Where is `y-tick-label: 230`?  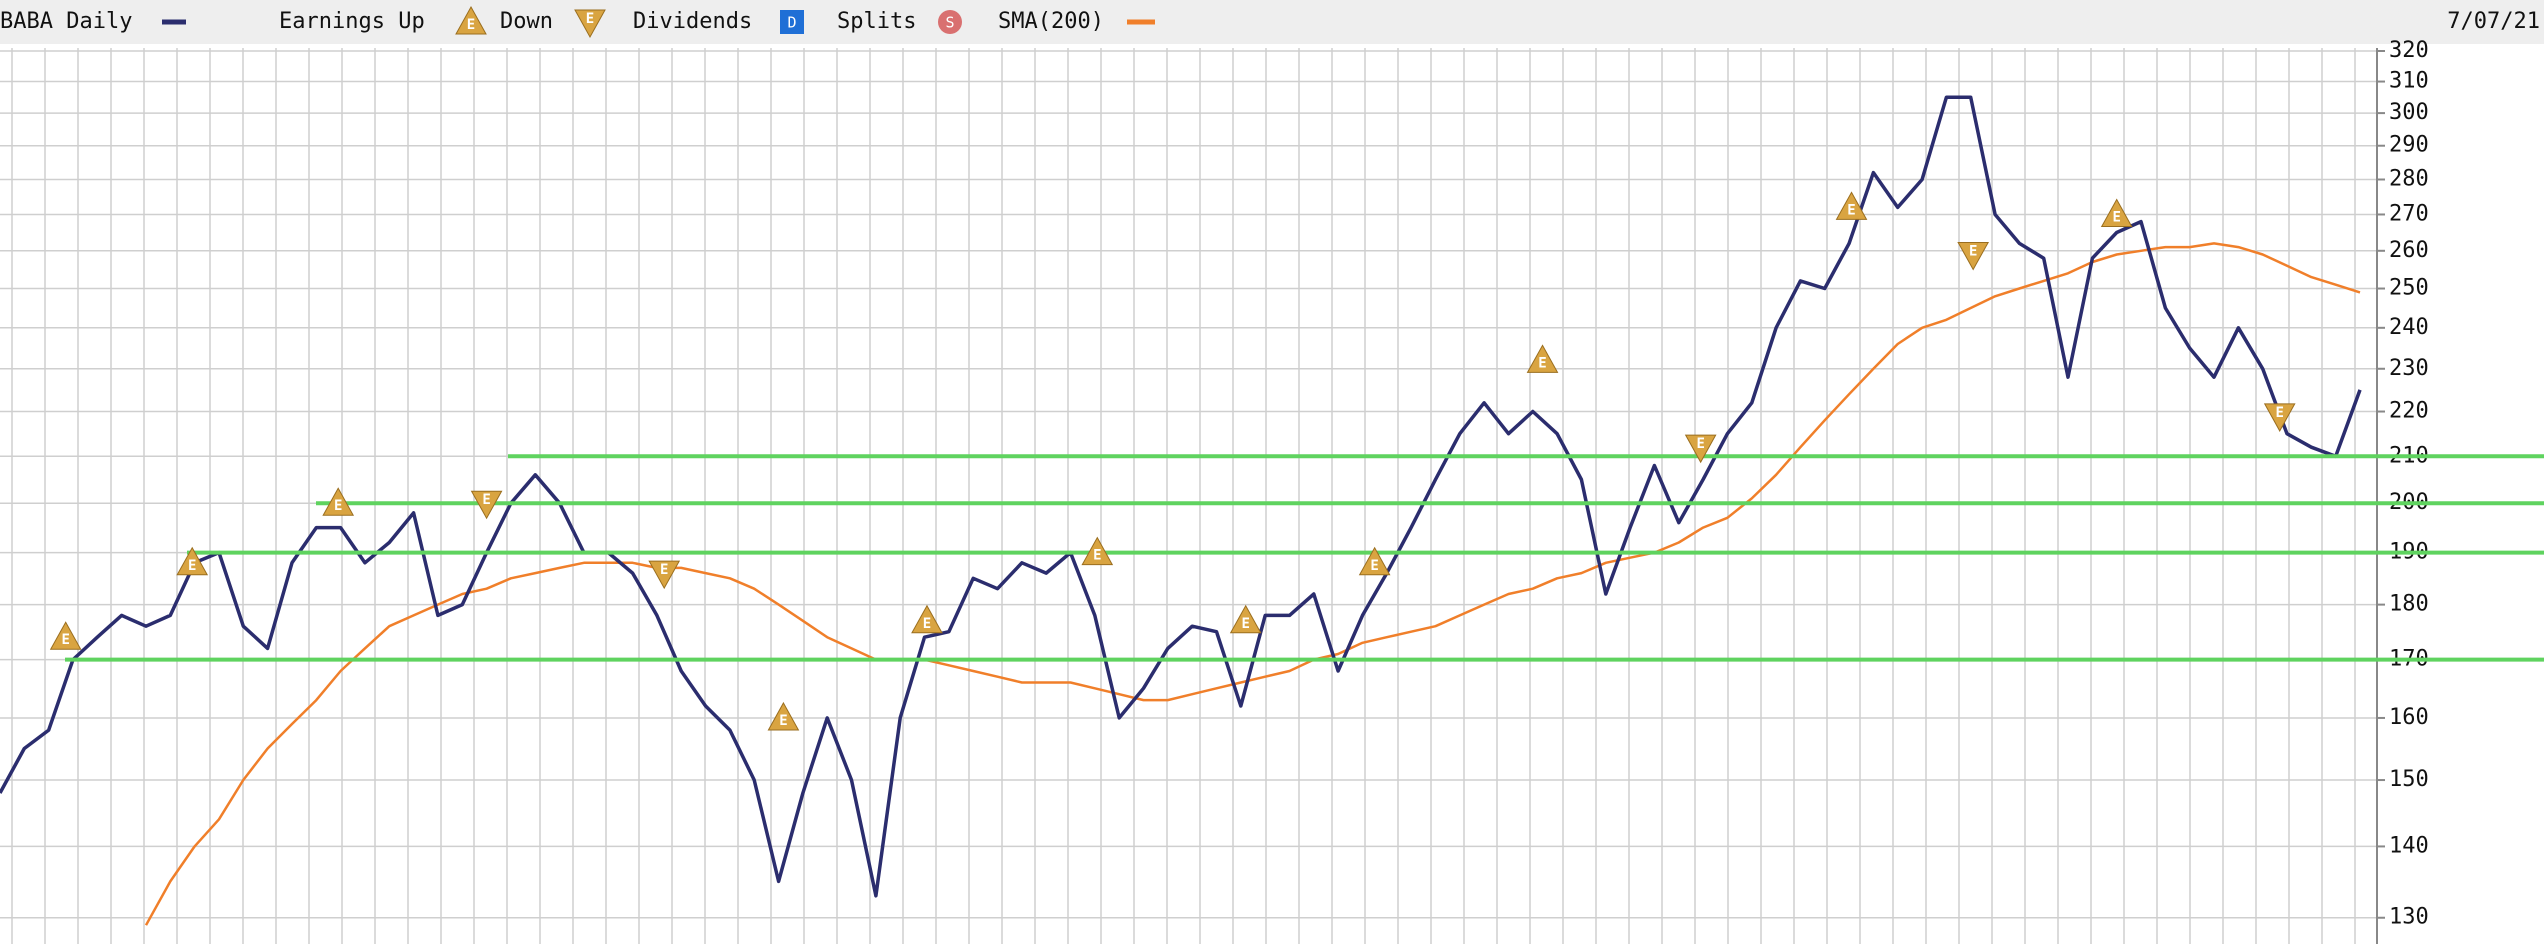 y-tick-label: 230 is located at coordinates (2409, 368).